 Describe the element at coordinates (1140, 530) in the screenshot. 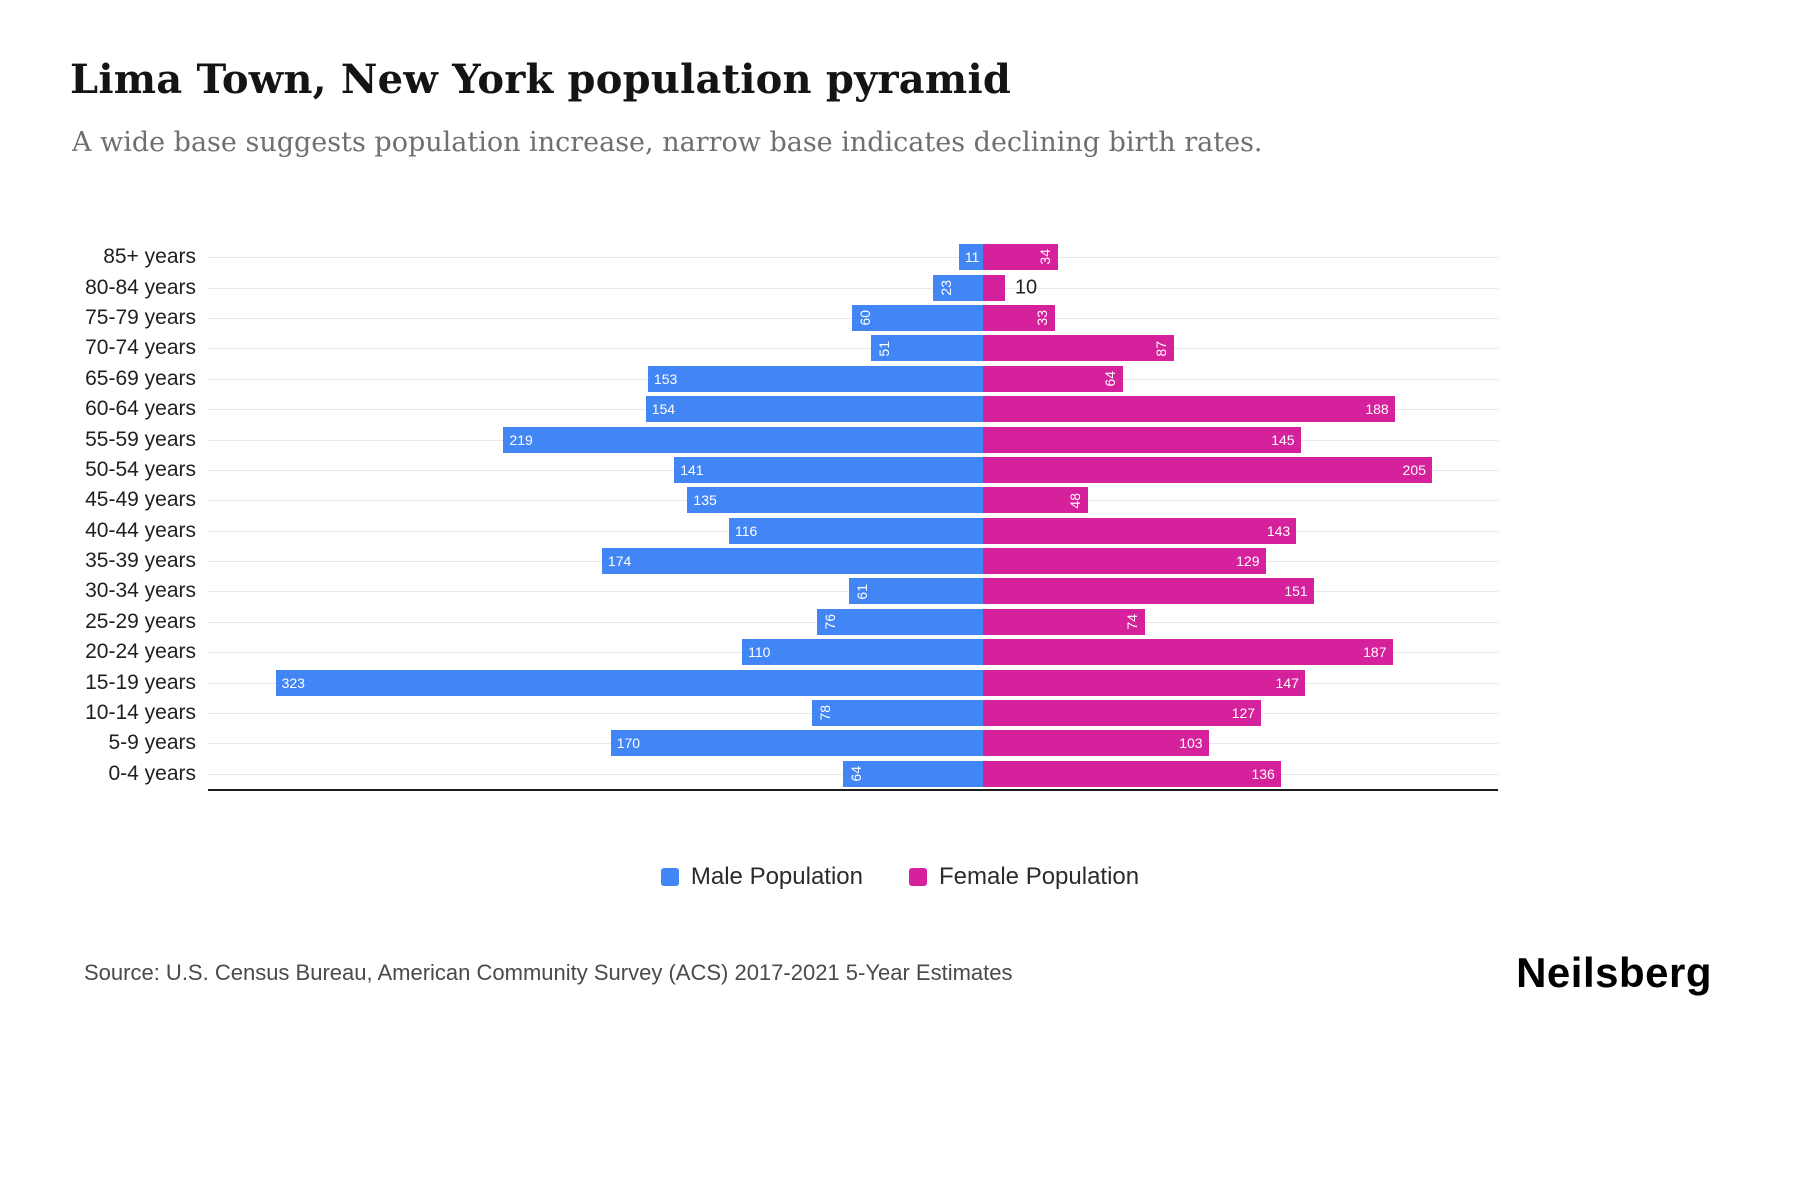

I see `female-bar: 143` at that location.